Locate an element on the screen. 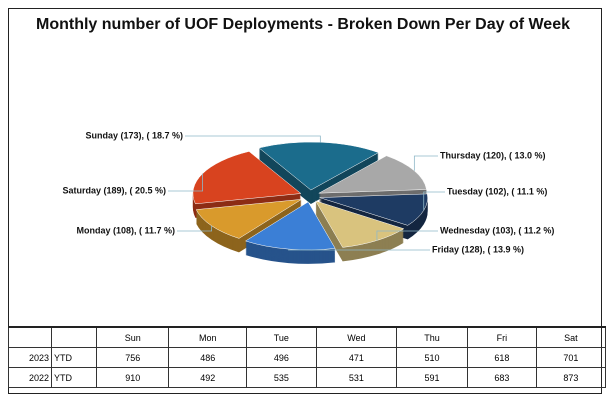  table-cell: 873 is located at coordinates (570, 377).